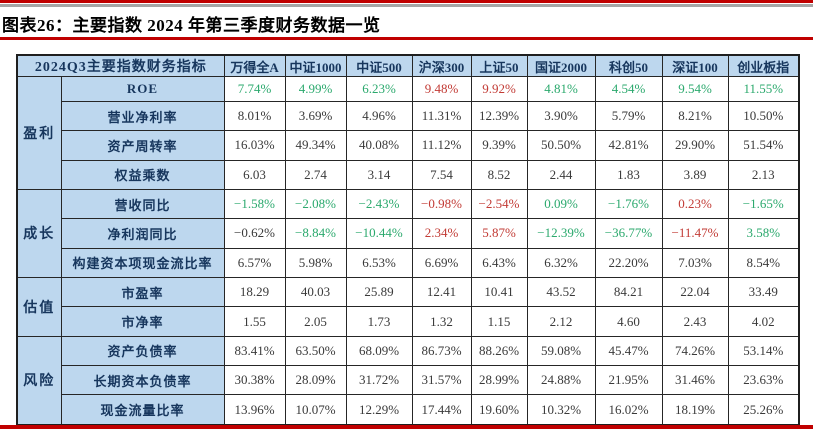 Image resolution: width=813 pixels, height=433 pixels. I want to click on top-accent-shadow, so click(406, 5).